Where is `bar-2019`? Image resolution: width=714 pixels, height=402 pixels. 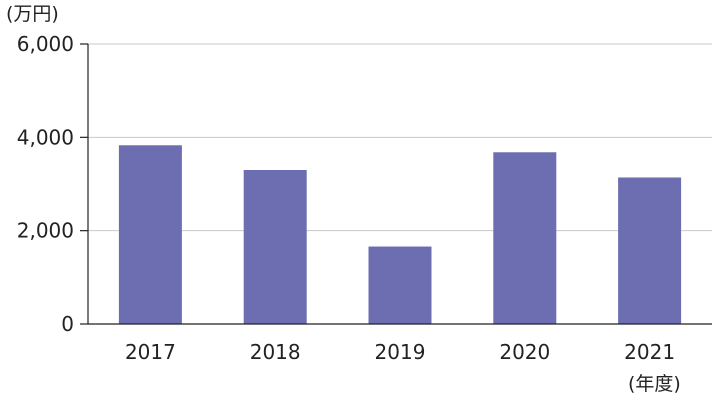
bar-2019 is located at coordinates (400, 285).